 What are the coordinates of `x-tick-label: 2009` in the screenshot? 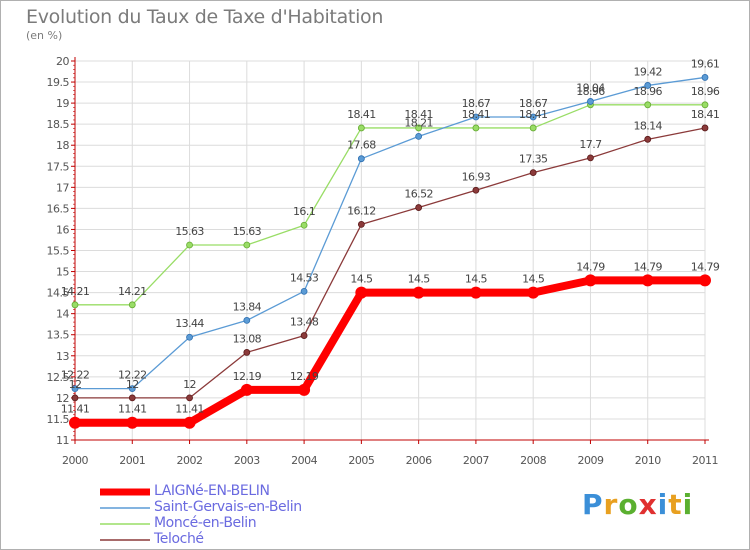 It's located at (590, 460).